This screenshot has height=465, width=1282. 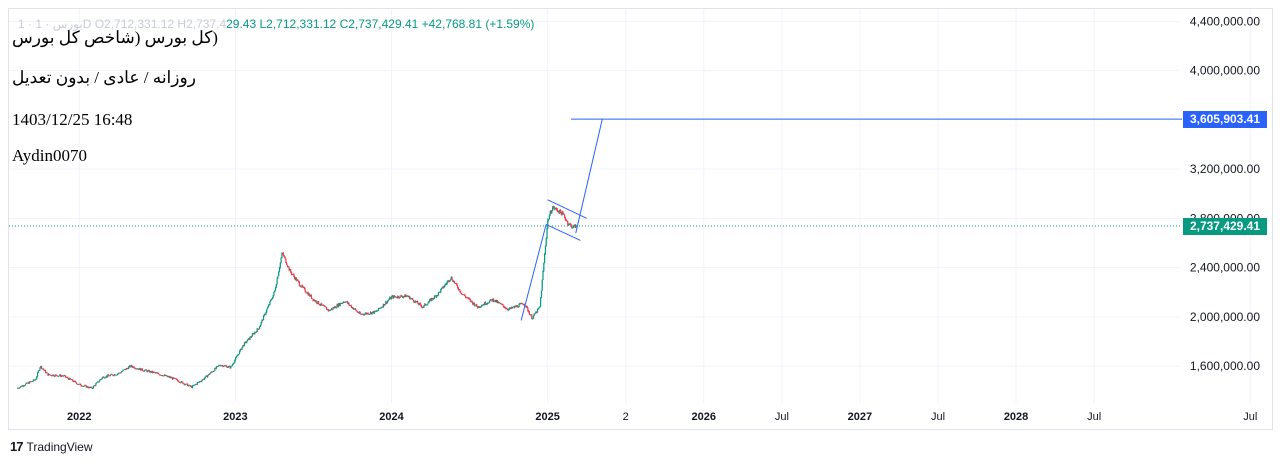 I want to click on footer: 17 TradingView, so click(x=51, y=446).